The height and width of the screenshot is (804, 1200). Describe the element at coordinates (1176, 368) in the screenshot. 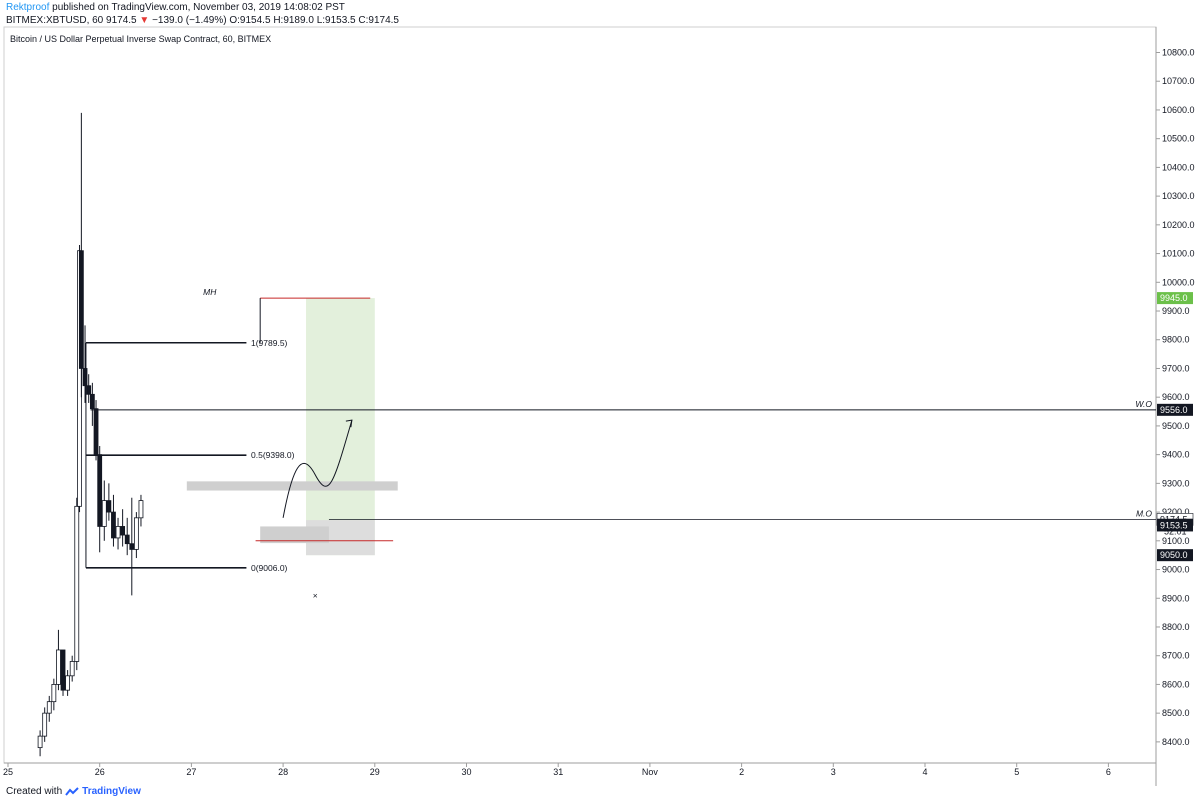

I see `y-tick-label: 9700.0` at that location.